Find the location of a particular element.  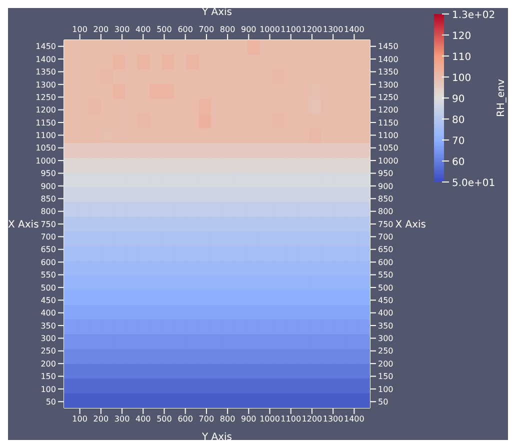

y-tick-label: 1000 is located at coordinates (46, 161).